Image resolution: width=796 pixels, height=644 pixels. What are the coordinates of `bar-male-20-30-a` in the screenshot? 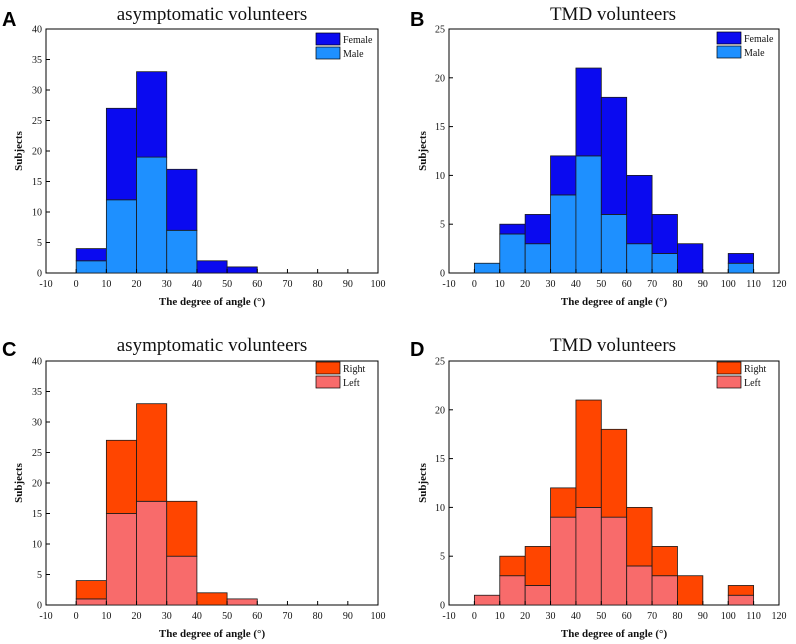 It's located at (152, 215).